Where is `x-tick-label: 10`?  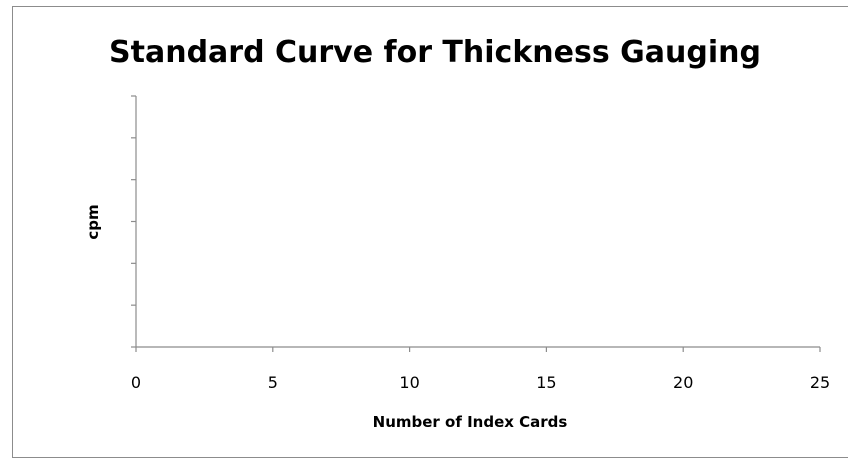 x-tick-label: 10 is located at coordinates (409, 382).